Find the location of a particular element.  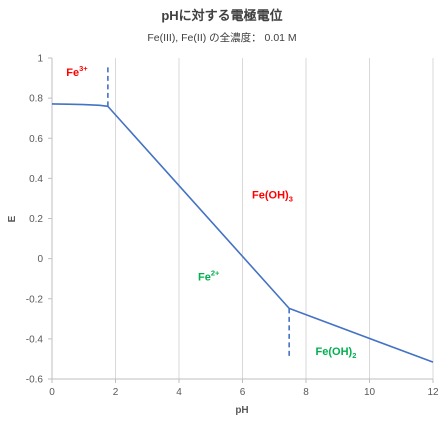

x-tick-label: 0 is located at coordinates (52, 392).